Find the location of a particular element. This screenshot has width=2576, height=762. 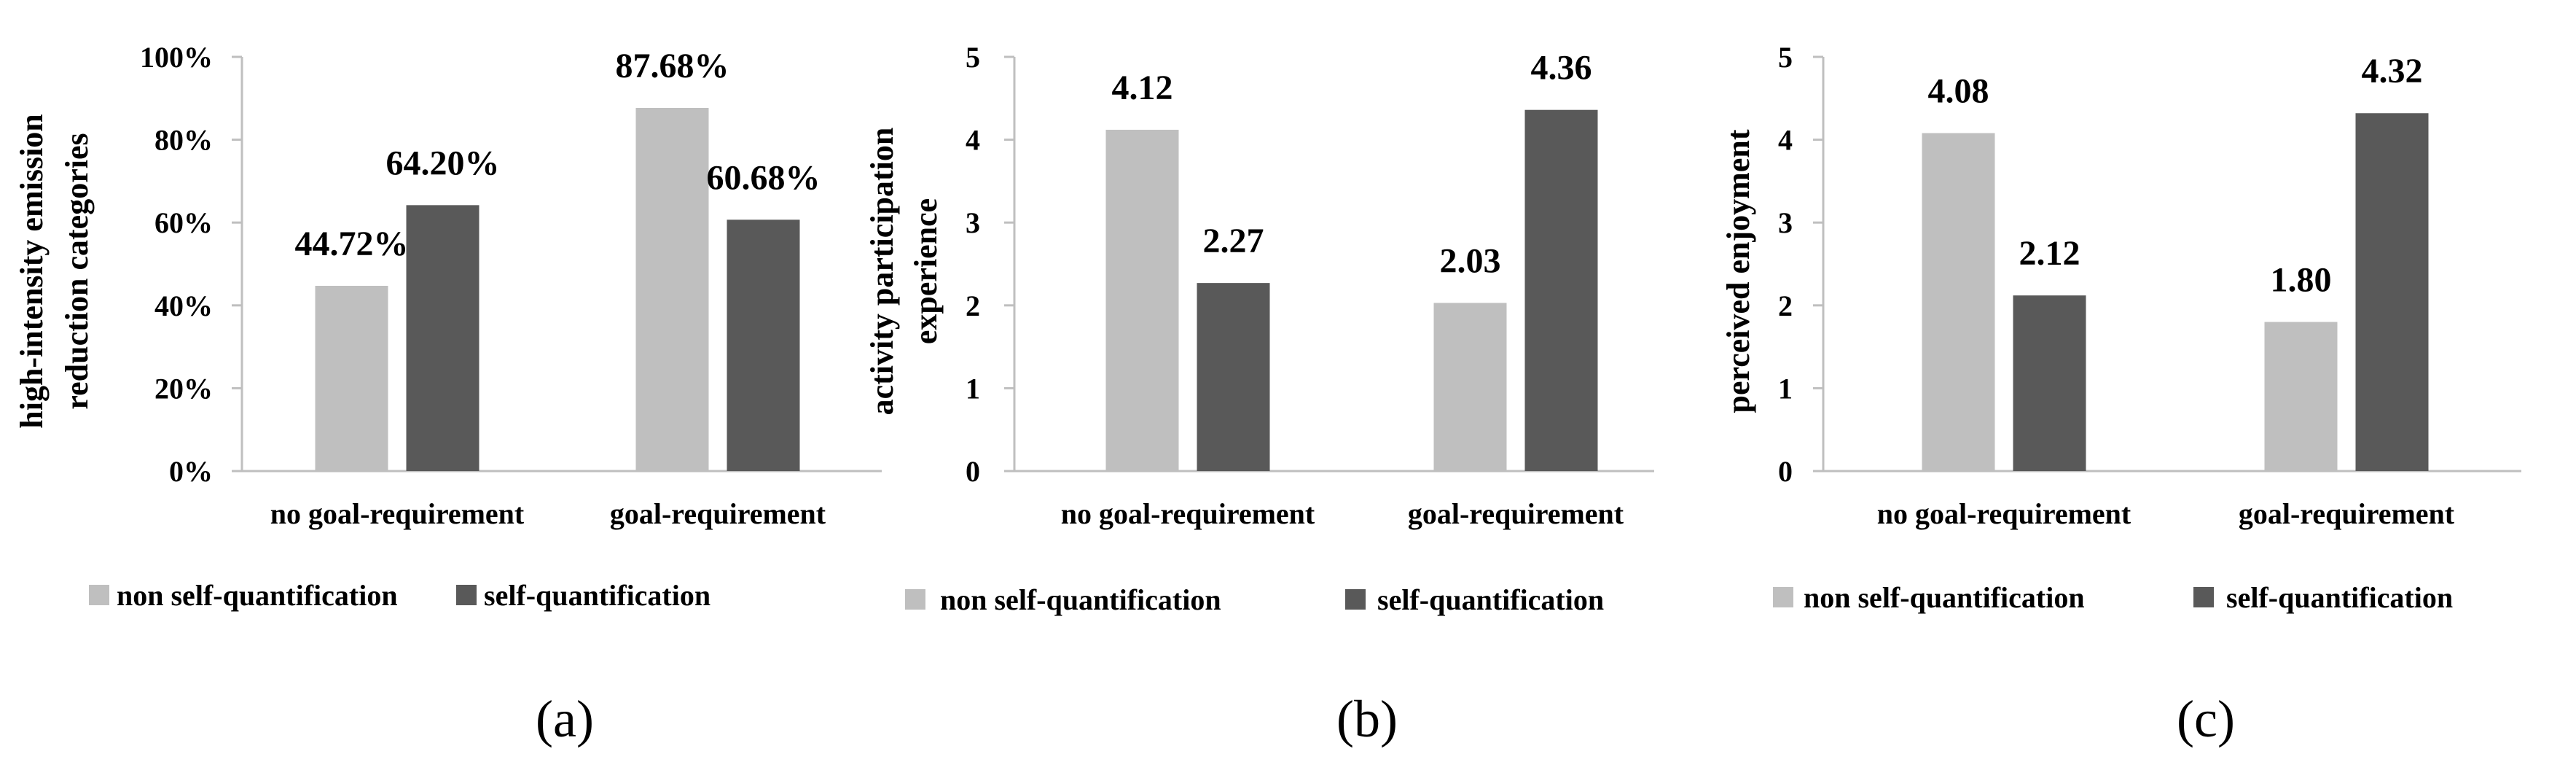

y-tick-label: 0% is located at coordinates (191, 471).